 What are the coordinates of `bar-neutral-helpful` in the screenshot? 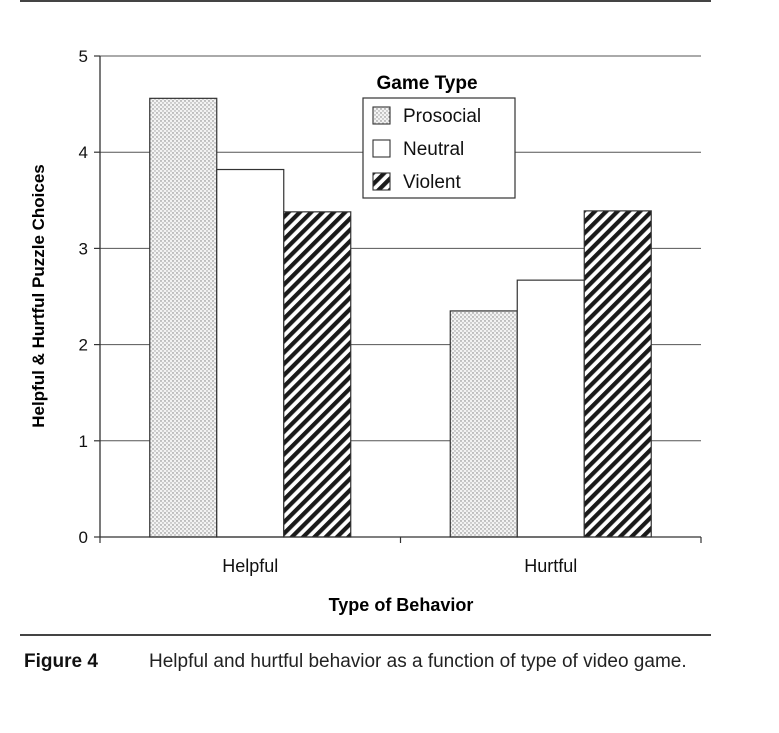 It's located at (250, 353).